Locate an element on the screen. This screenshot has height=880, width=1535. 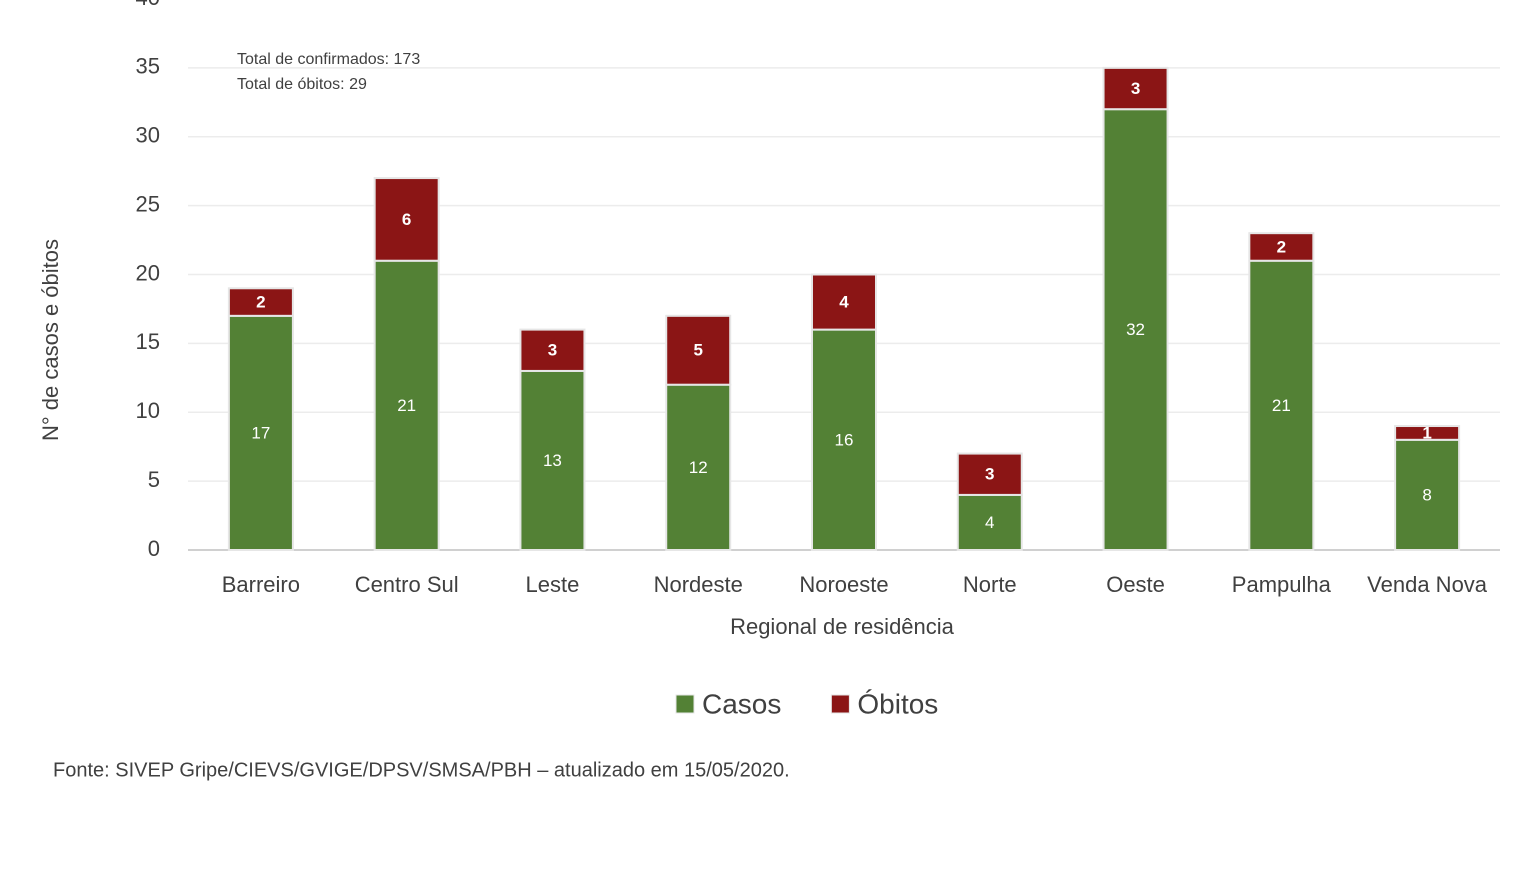
data-label: 16 is located at coordinates (844, 439).